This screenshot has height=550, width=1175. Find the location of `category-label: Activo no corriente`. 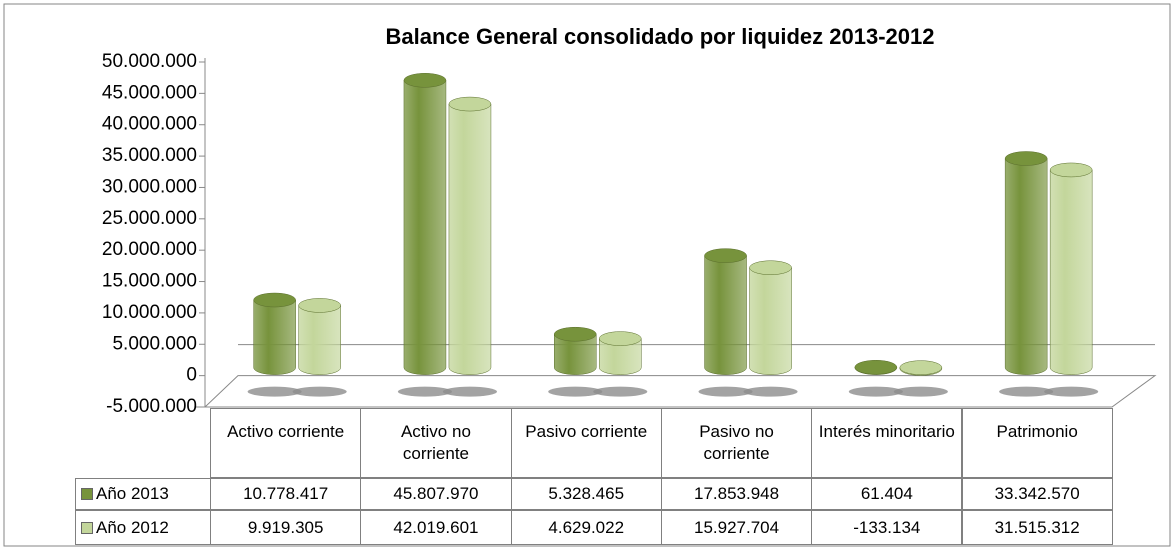

category-label: Activo no corriente is located at coordinates (436, 443).